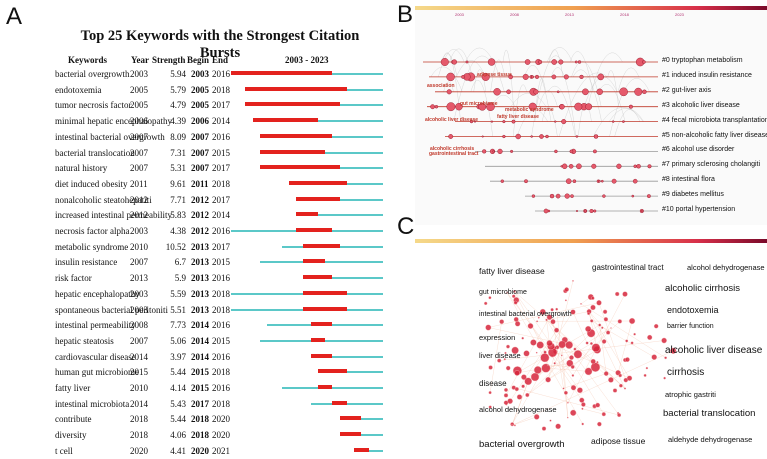 The width and height of the screenshot is (767, 459). Describe the element at coordinates (515, 14) in the screenshot. I see `year-tick: 2008` at that location.